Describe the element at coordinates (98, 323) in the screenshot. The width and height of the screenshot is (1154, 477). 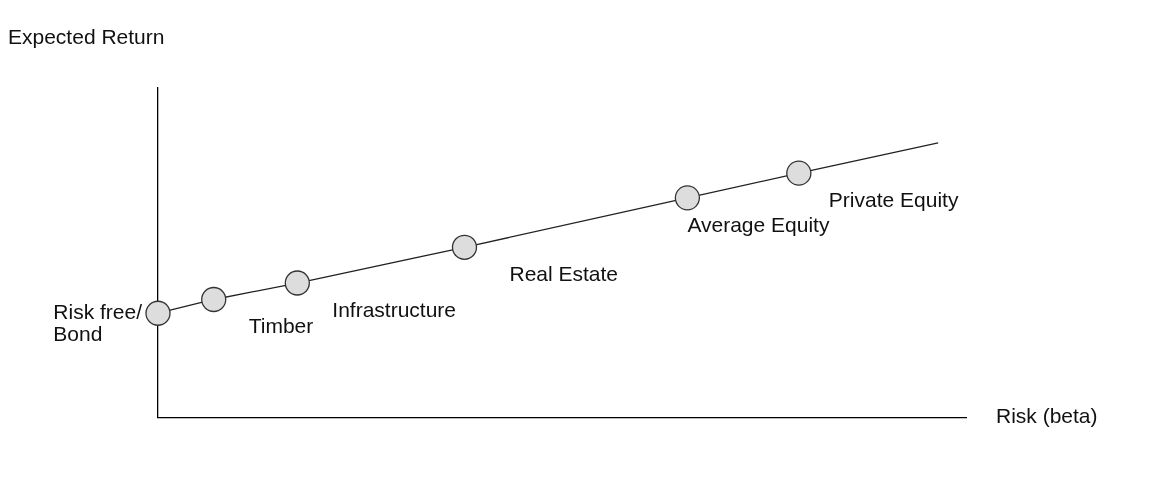
I see `text: Risk free/ Bond` at that location.